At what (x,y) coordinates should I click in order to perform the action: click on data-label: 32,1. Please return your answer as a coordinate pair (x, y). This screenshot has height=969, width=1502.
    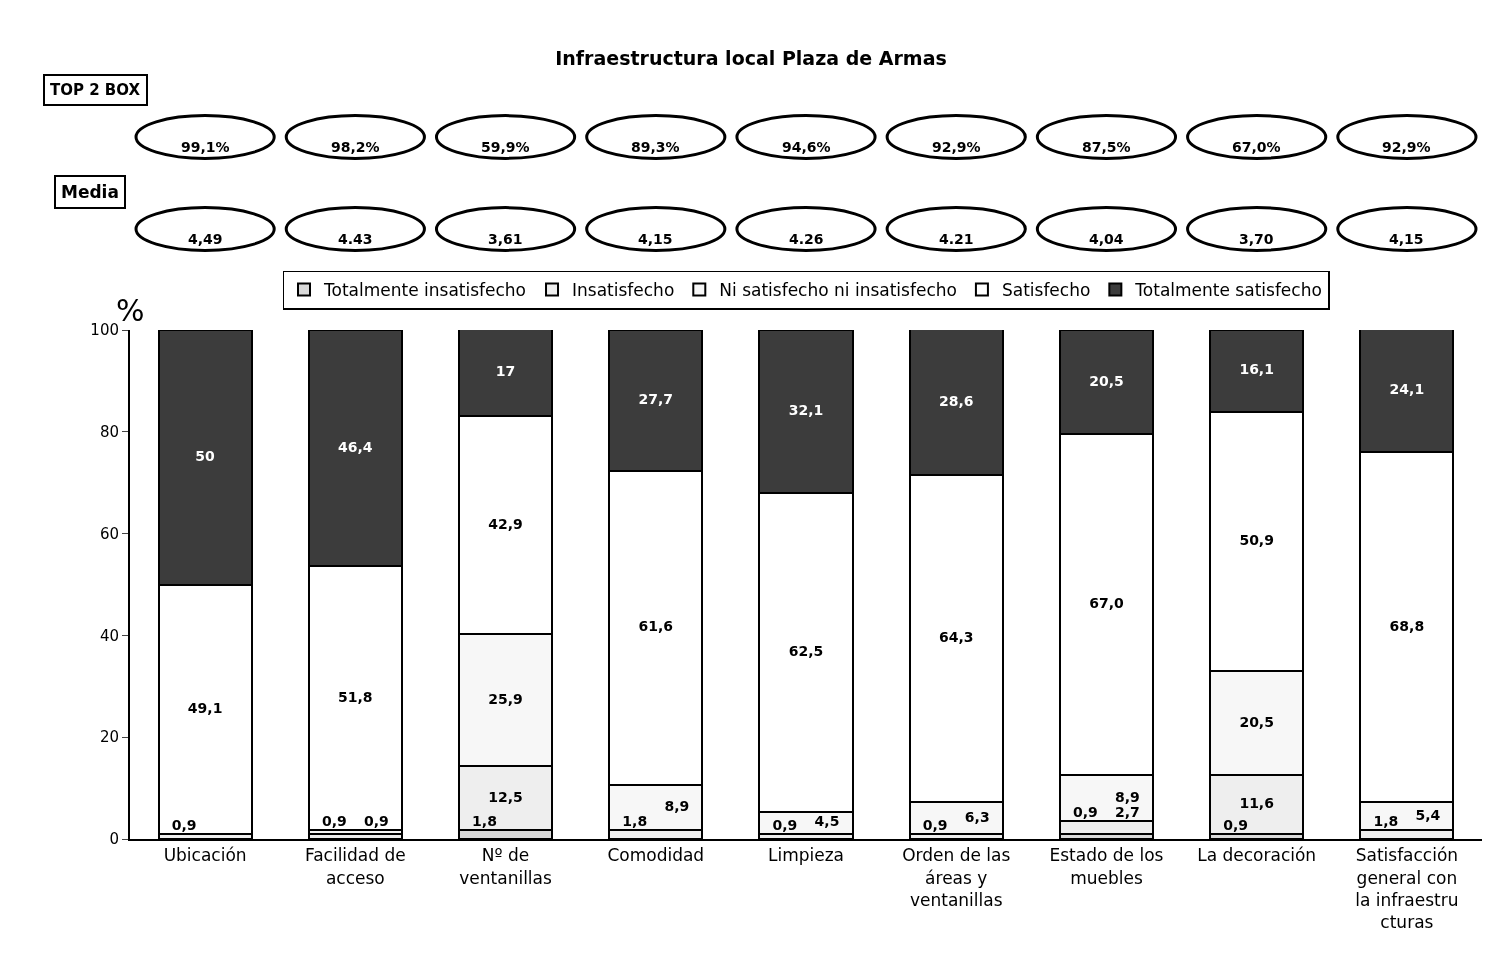
    Looking at the image, I should click on (806, 410).